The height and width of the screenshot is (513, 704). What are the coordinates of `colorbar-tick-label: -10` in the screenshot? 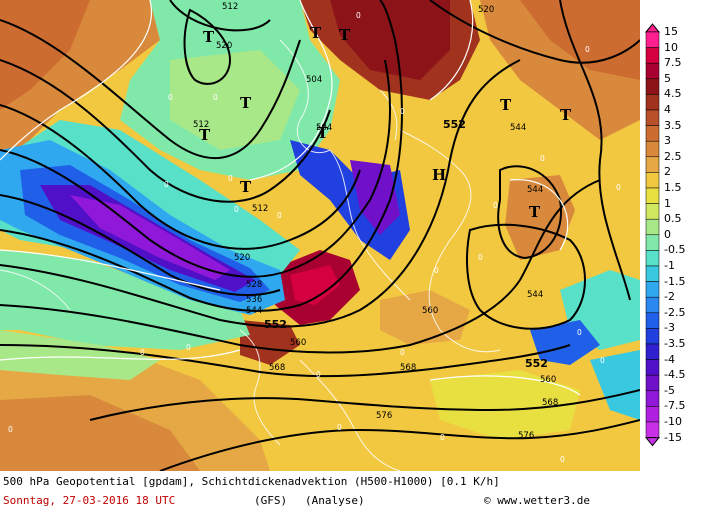 It's located at (673, 421).